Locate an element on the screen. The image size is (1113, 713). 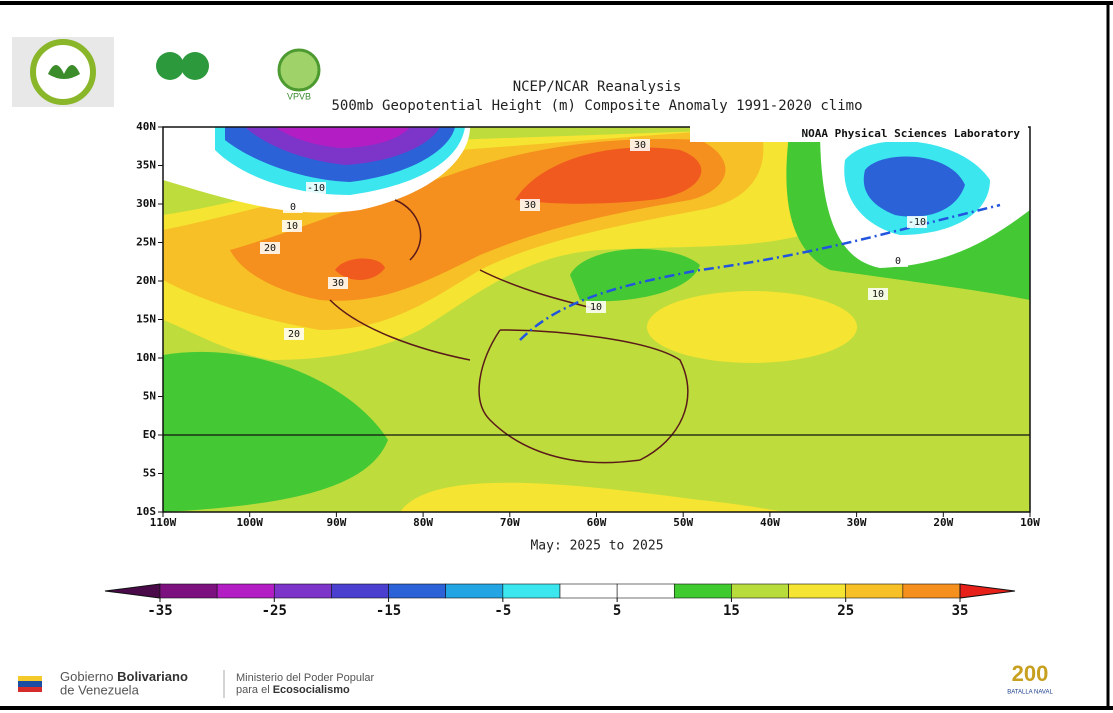
credit: NOAA Physical Sciences Laboratory is located at coordinates (910, 133).